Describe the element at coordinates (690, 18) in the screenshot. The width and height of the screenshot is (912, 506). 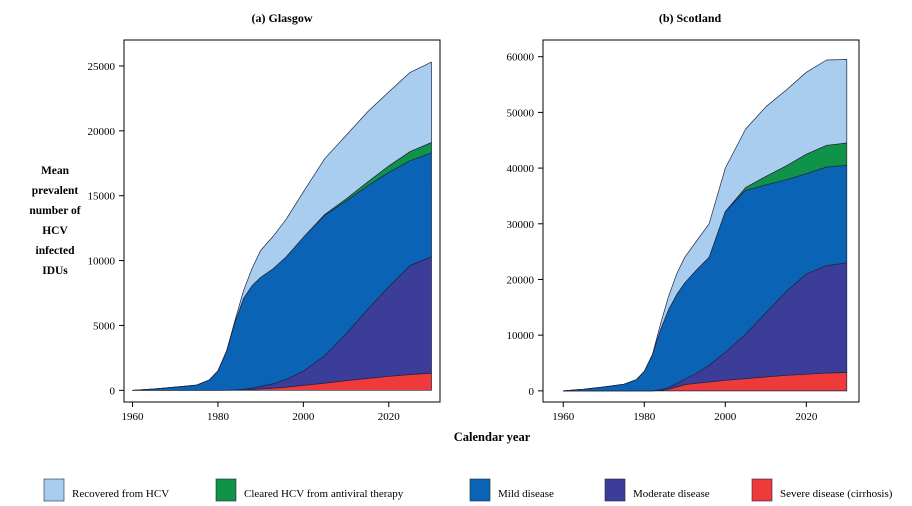
I see `panel-title: (b) Scotland` at that location.